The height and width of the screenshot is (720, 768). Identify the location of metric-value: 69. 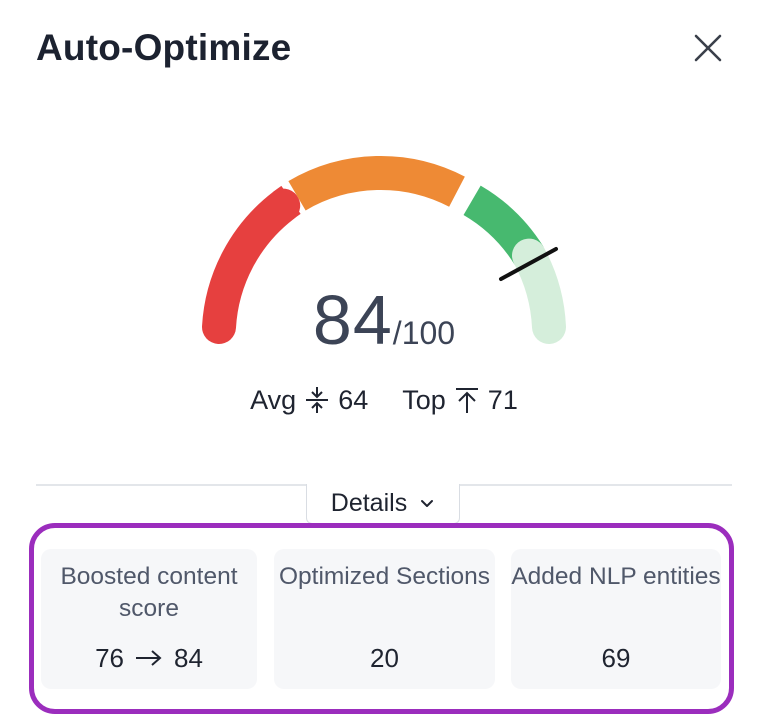
(616, 658).